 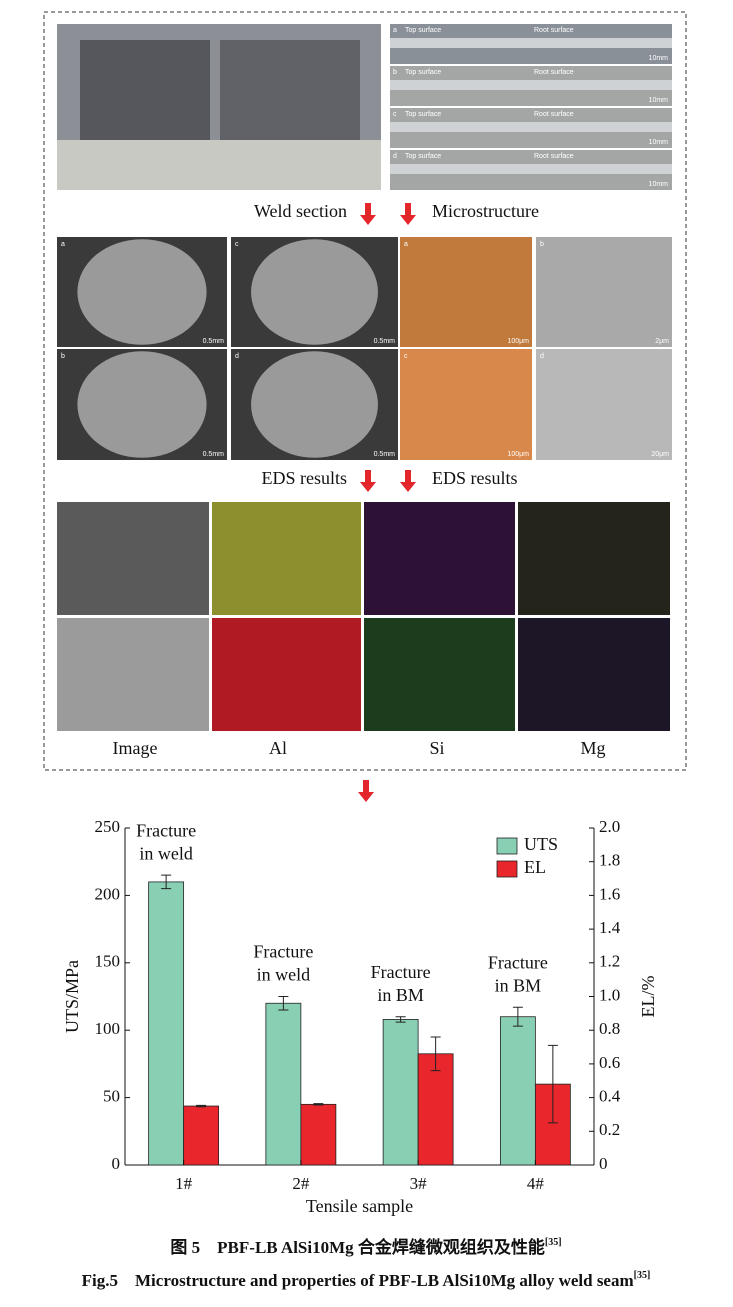 I want to click on y2-tick-label: 0, so click(x=603, y=1163).